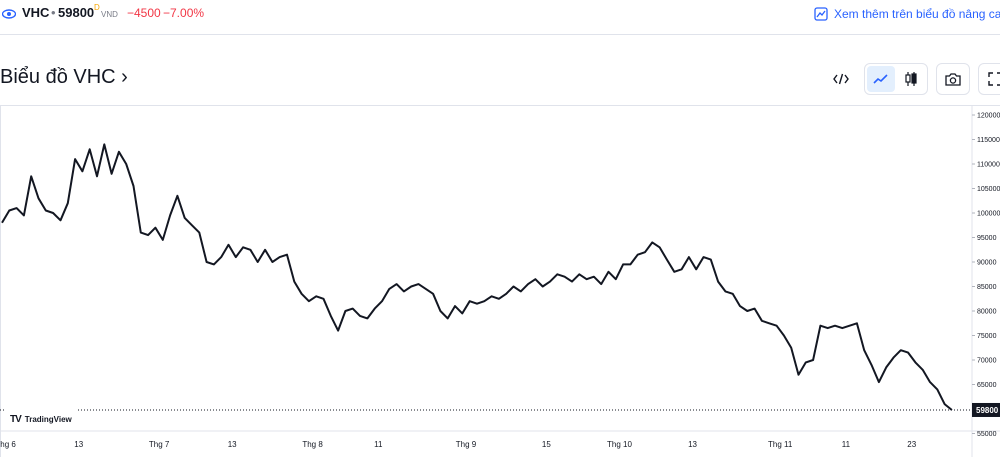 The height and width of the screenshot is (457, 1000). I want to click on ticker-change-percent: −7.00%, so click(184, 13).